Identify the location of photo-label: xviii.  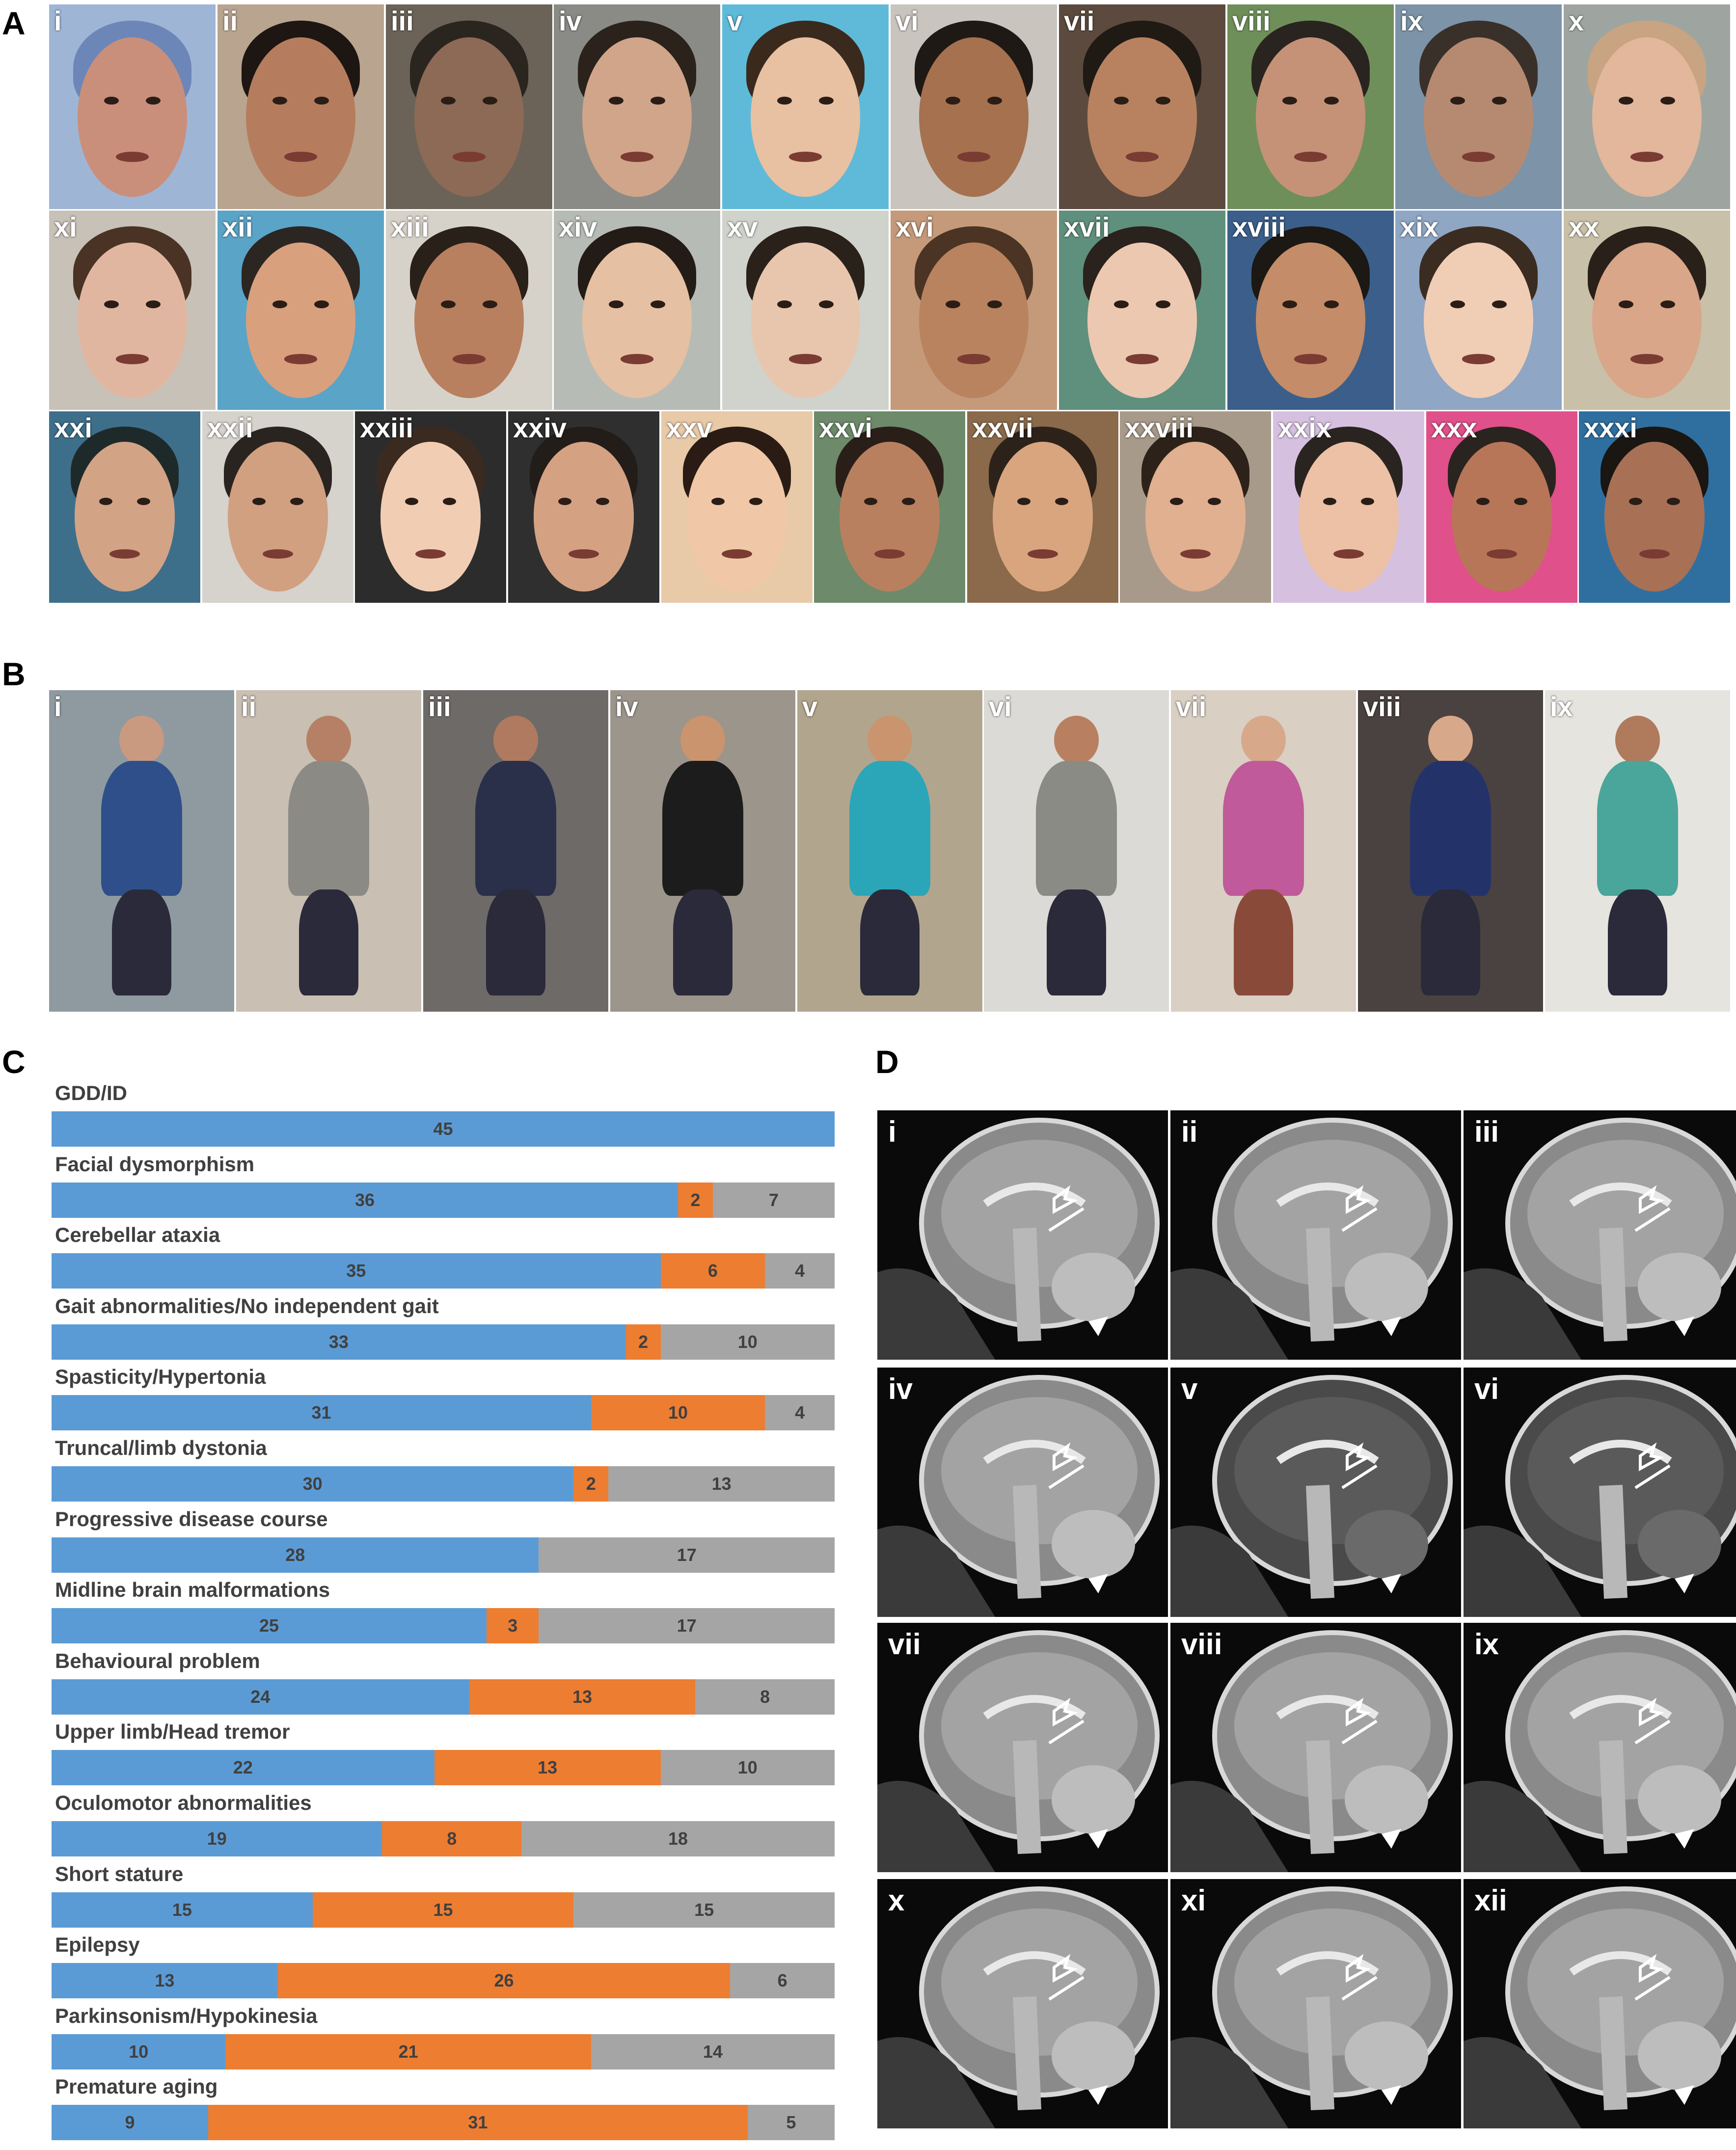
(1259, 227).